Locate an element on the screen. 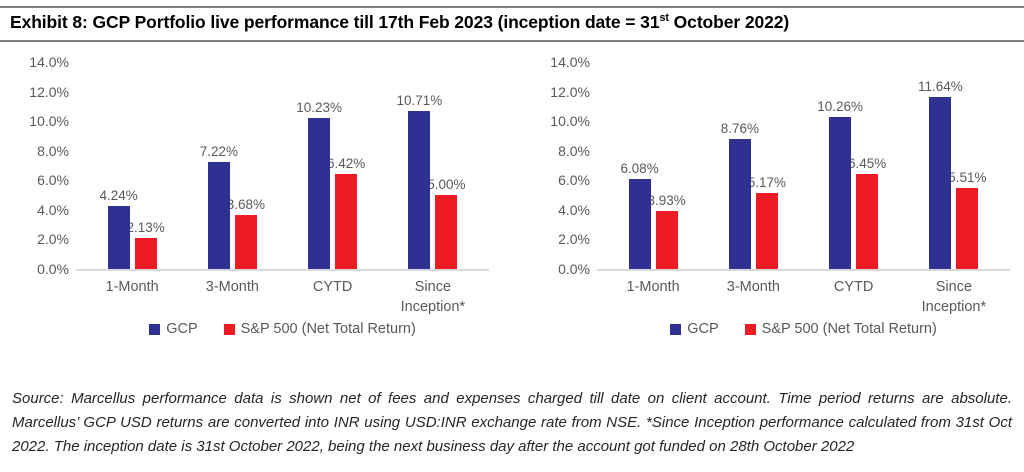 This screenshot has height=472, width=1024. bar-group-cytd: 10.26% 6.45% is located at coordinates (854, 184).